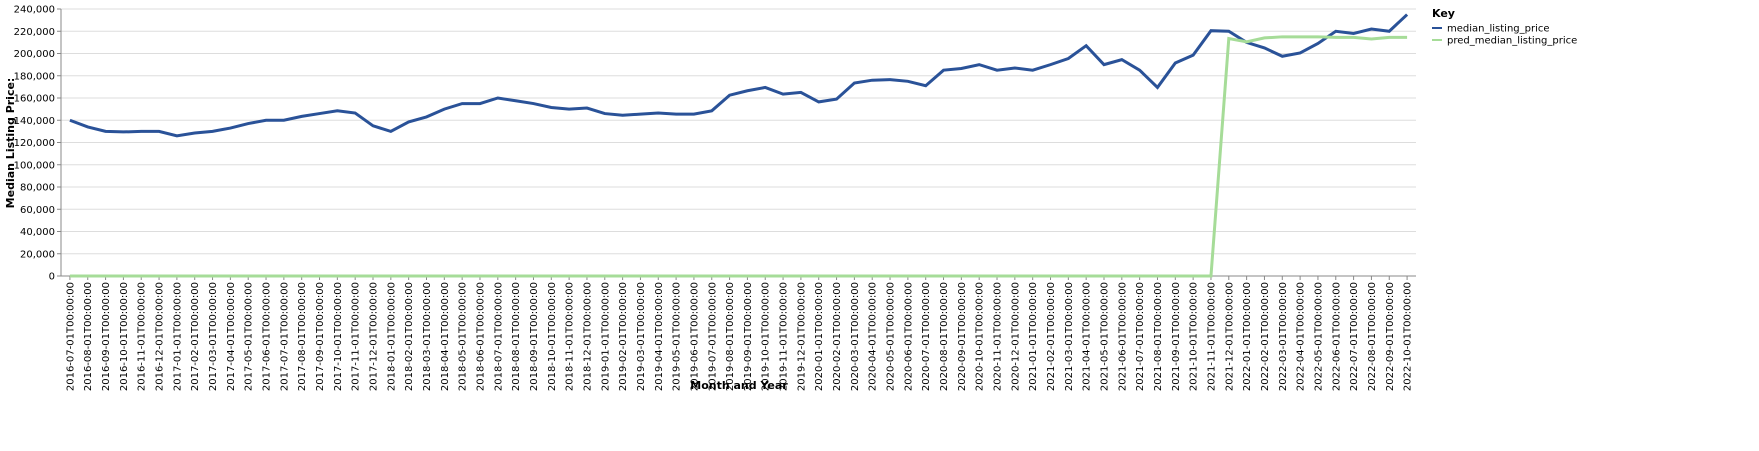 The image size is (1759, 451). What do you see at coordinates (284, 336) in the screenshot?
I see `x-tick-label: 2017-07-01T00:00:00` at bounding box center [284, 336].